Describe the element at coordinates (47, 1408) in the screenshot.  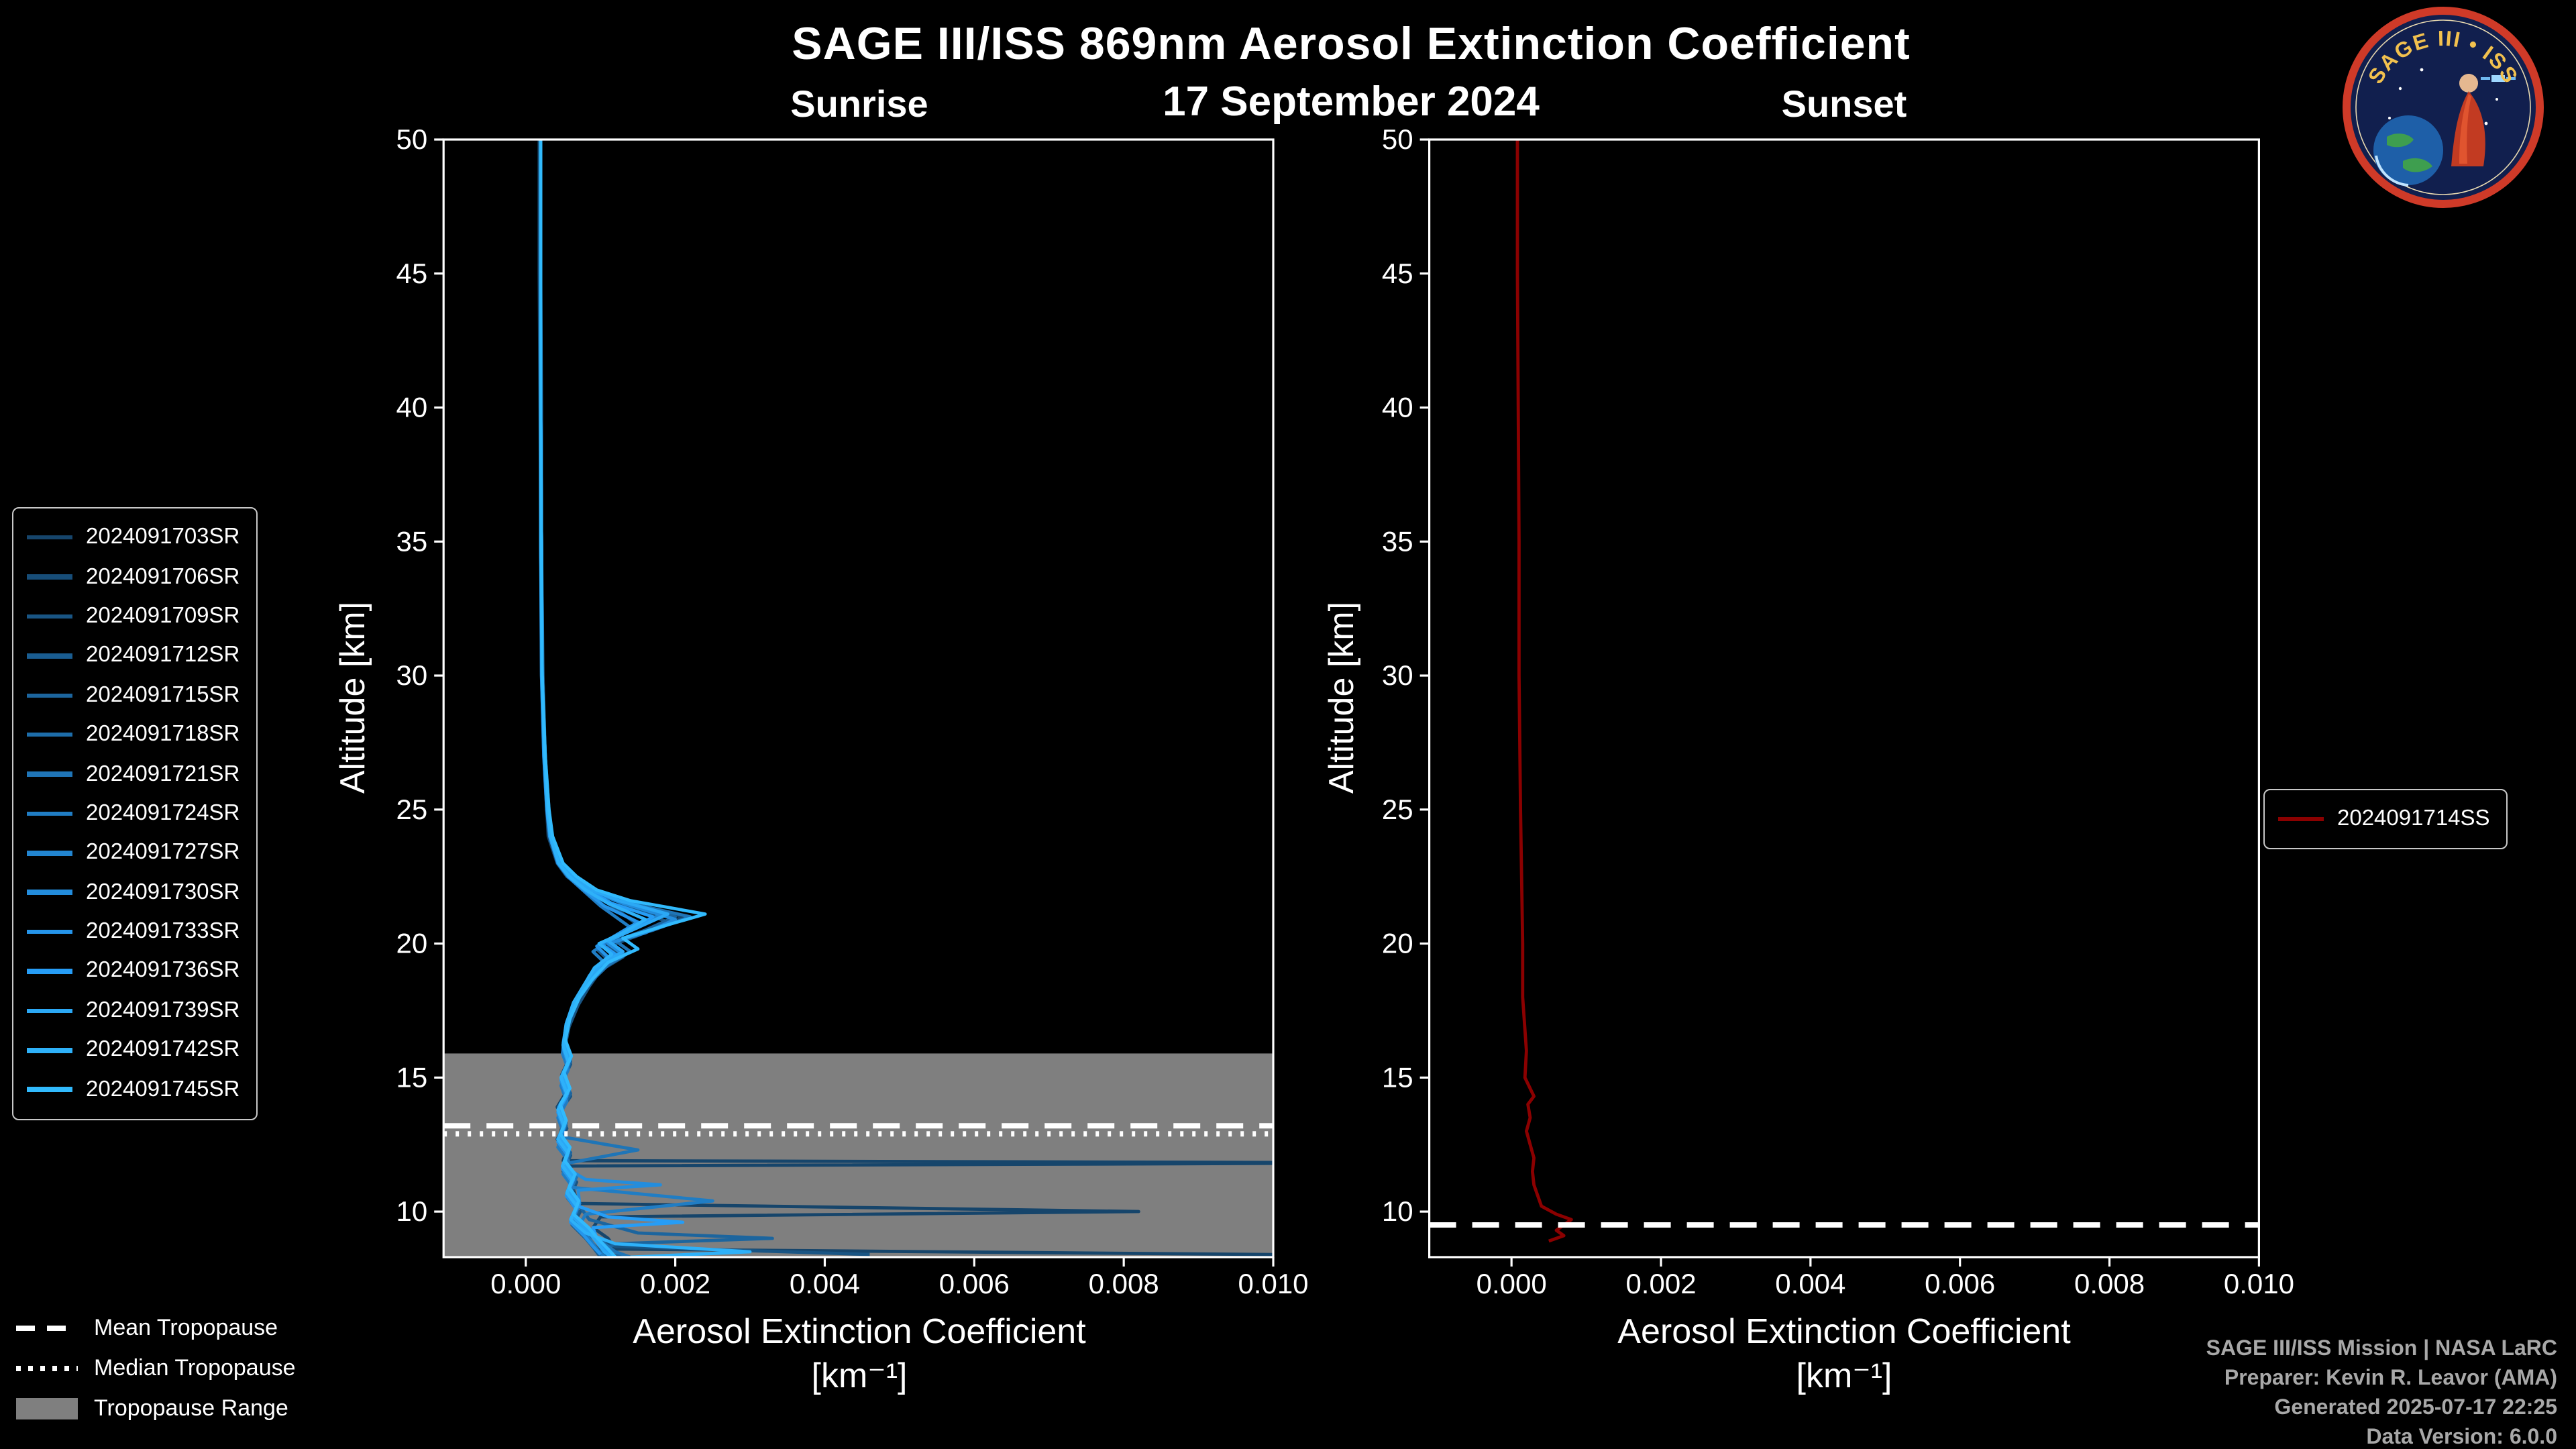
I see `gray-band-sample-icon` at that location.